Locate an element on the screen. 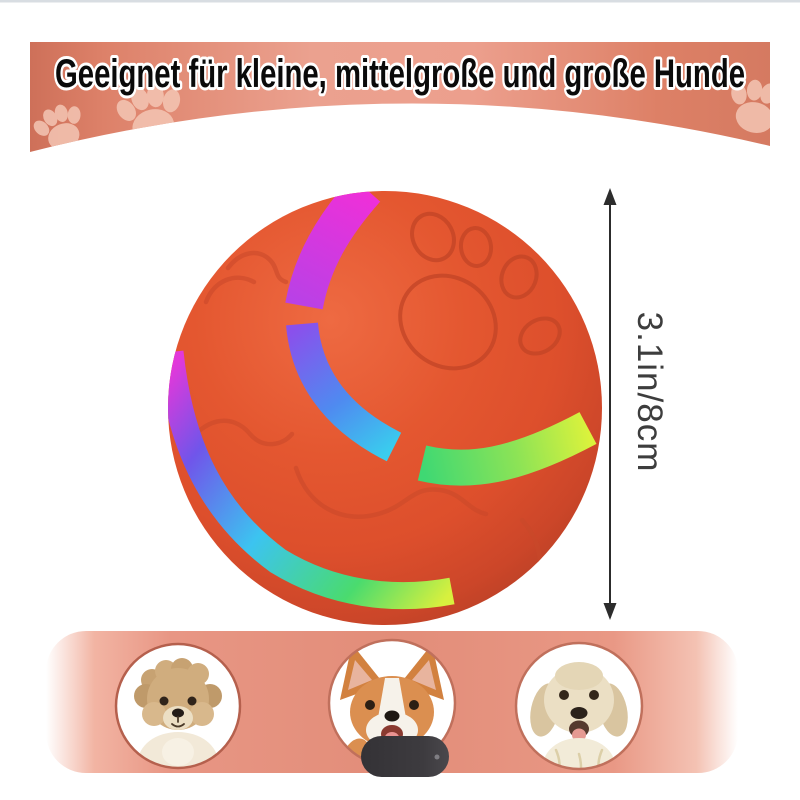 This screenshot has height=800, width=800. small-dog-photo is located at coordinates (178, 706).